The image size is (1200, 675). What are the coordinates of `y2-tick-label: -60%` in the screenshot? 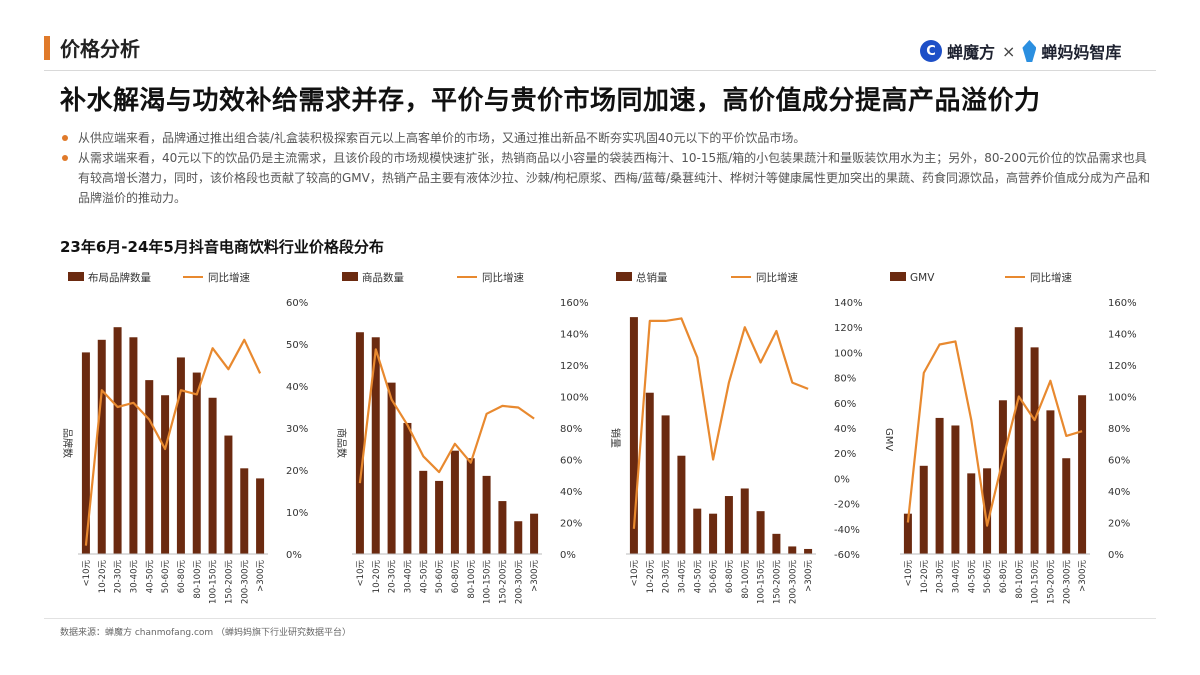 It's located at (847, 555).